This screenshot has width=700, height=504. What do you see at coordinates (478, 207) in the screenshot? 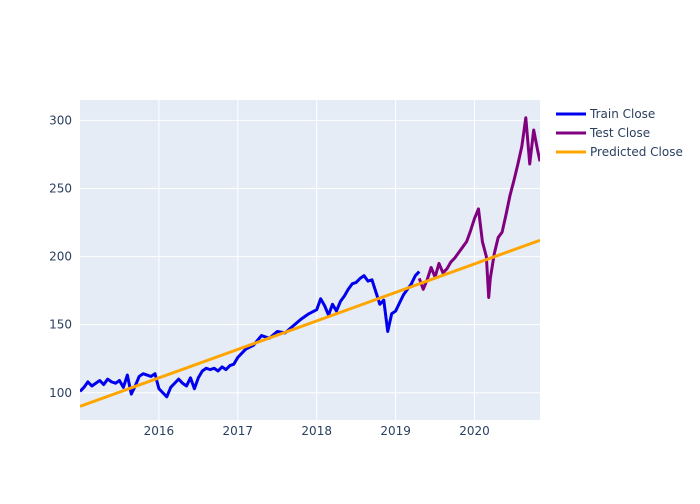
I see `series-line-test-close` at bounding box center [478, 207].